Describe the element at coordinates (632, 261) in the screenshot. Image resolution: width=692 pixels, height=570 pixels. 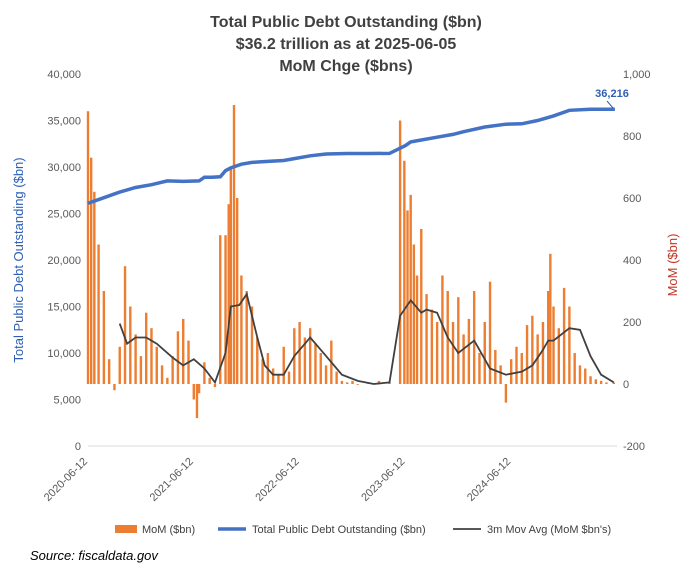
I see `y-right-tick-label: 400` at that location.